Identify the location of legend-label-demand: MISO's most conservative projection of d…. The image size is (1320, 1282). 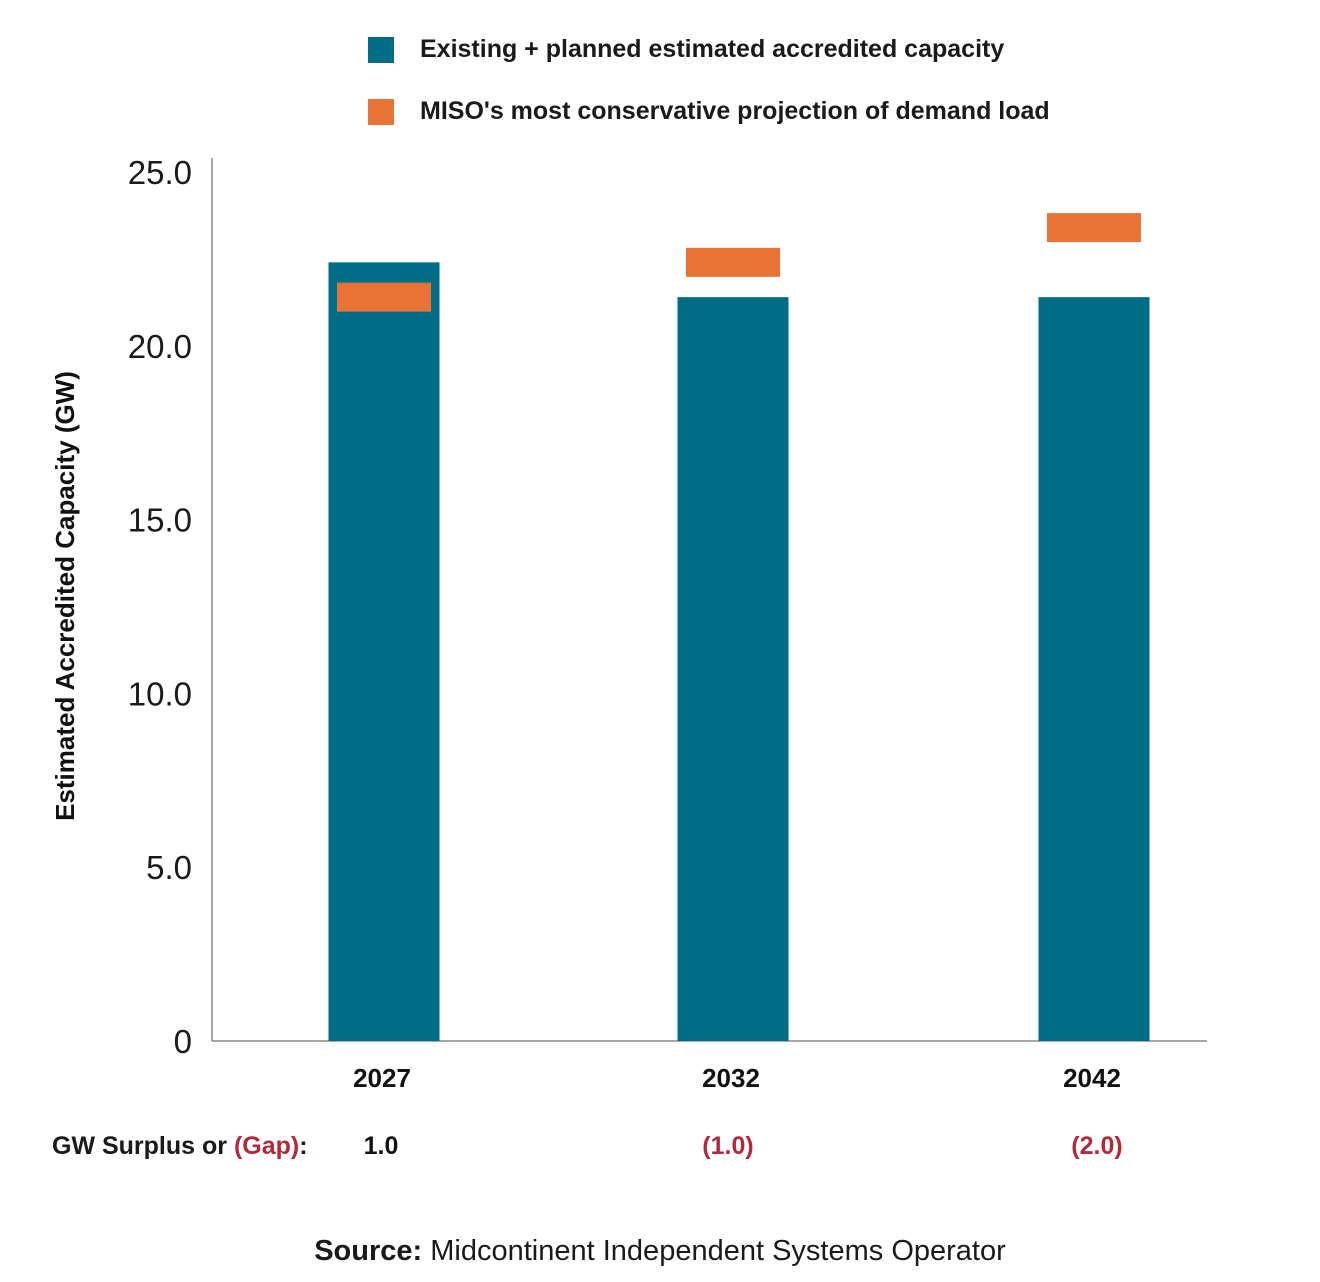
(735, 111).